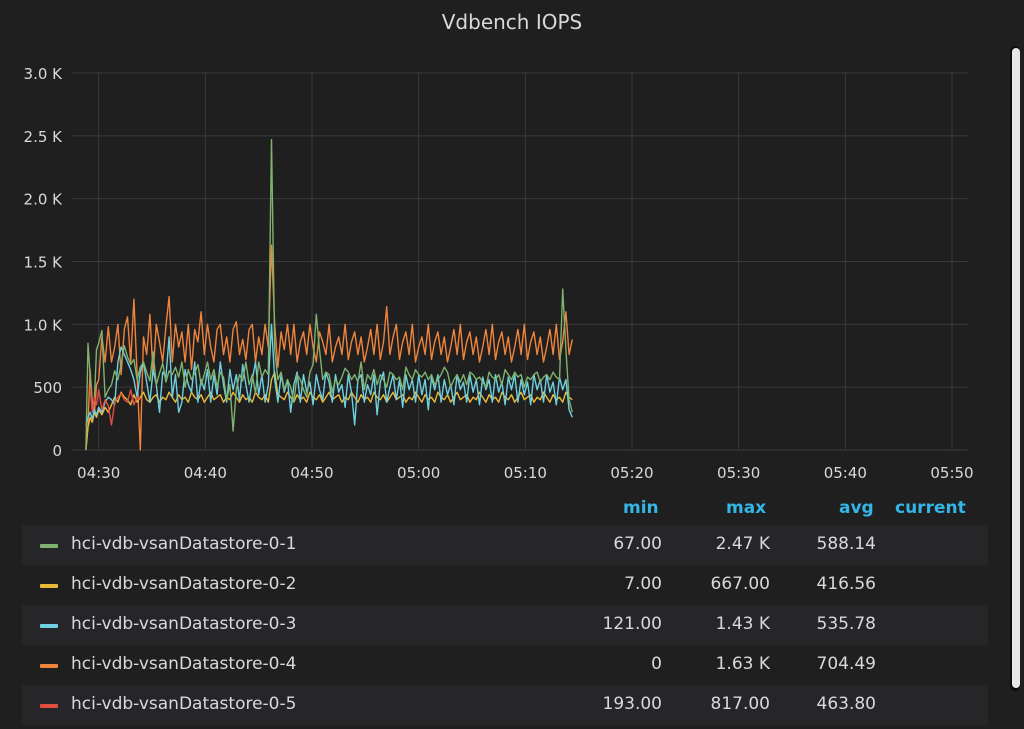  I want to click on x-tick-label: 04:40, so click(205, 473).